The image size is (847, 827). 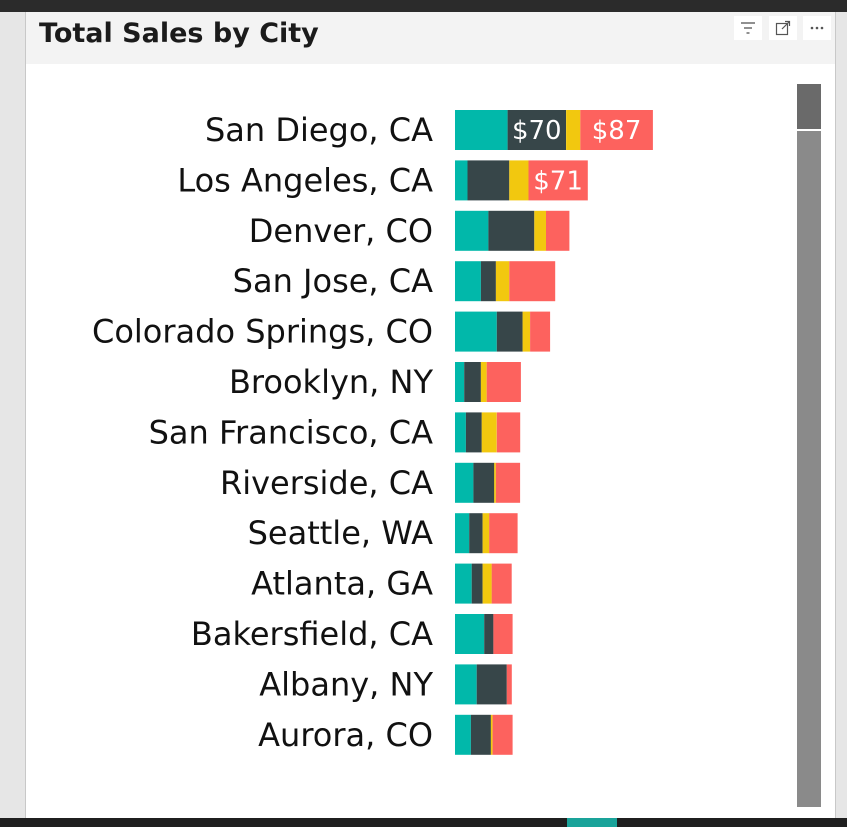 I want to click on bar-row: Brooklyn, NY, so click(x=375, y=382).